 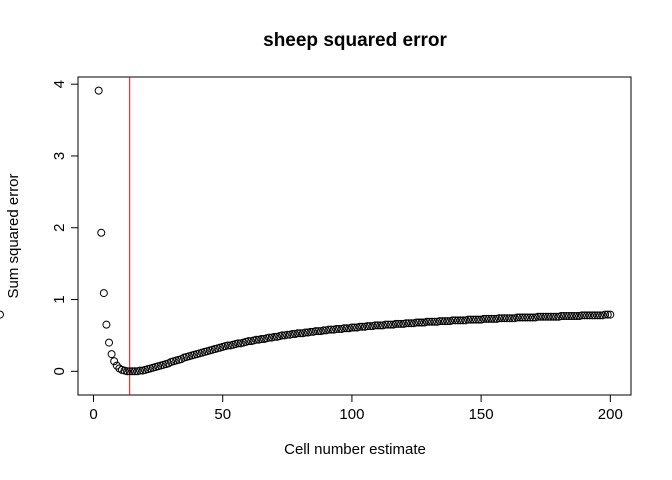 What do you see at coordinates (59, 299) in the screenshot?
I see `y-tick-label: 1` at bounding box center [59, 299].